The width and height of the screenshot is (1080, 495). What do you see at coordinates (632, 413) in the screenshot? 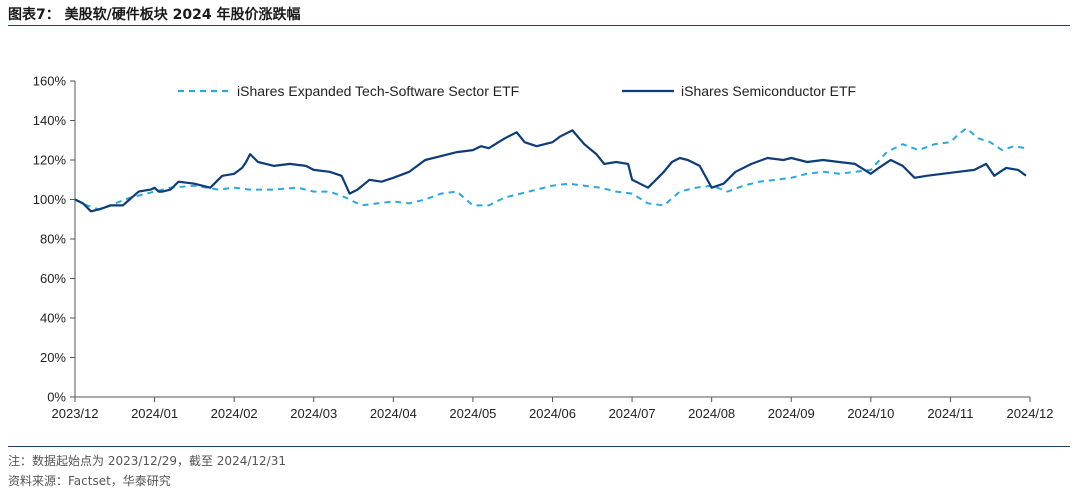
I see `x-tick-label: 2024/07` at bounding box center [632, 413].